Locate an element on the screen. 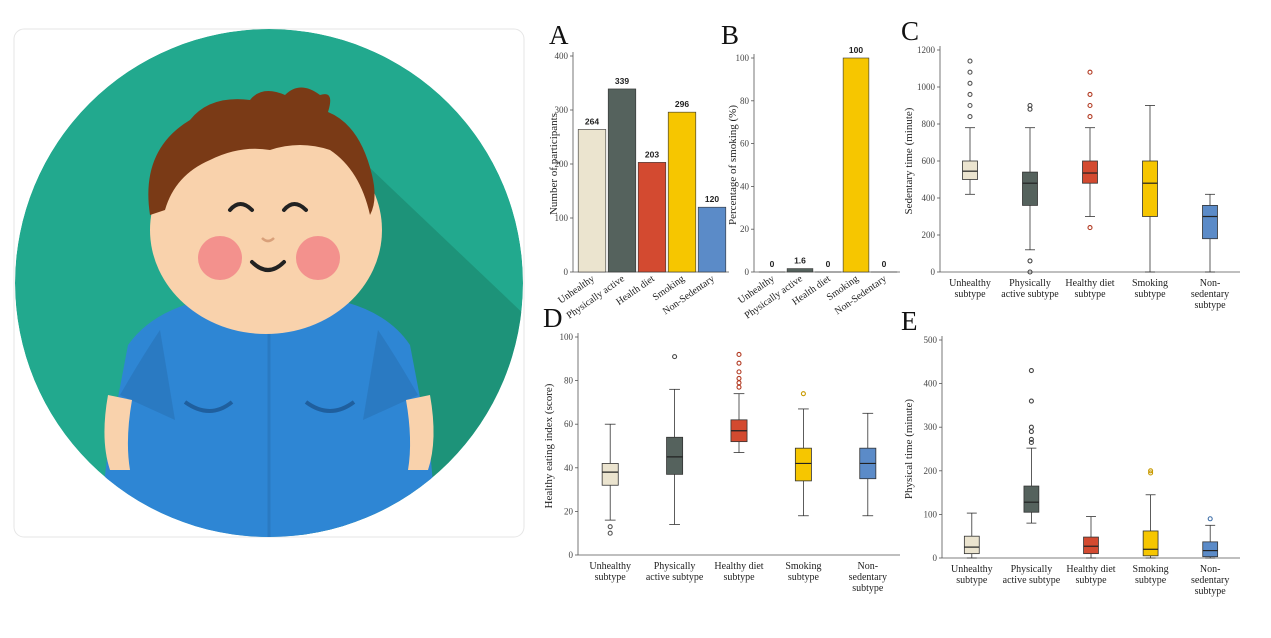 The image size is (1271, 638). y-tick-label-E: 400 is located at coordinates (931, 384).